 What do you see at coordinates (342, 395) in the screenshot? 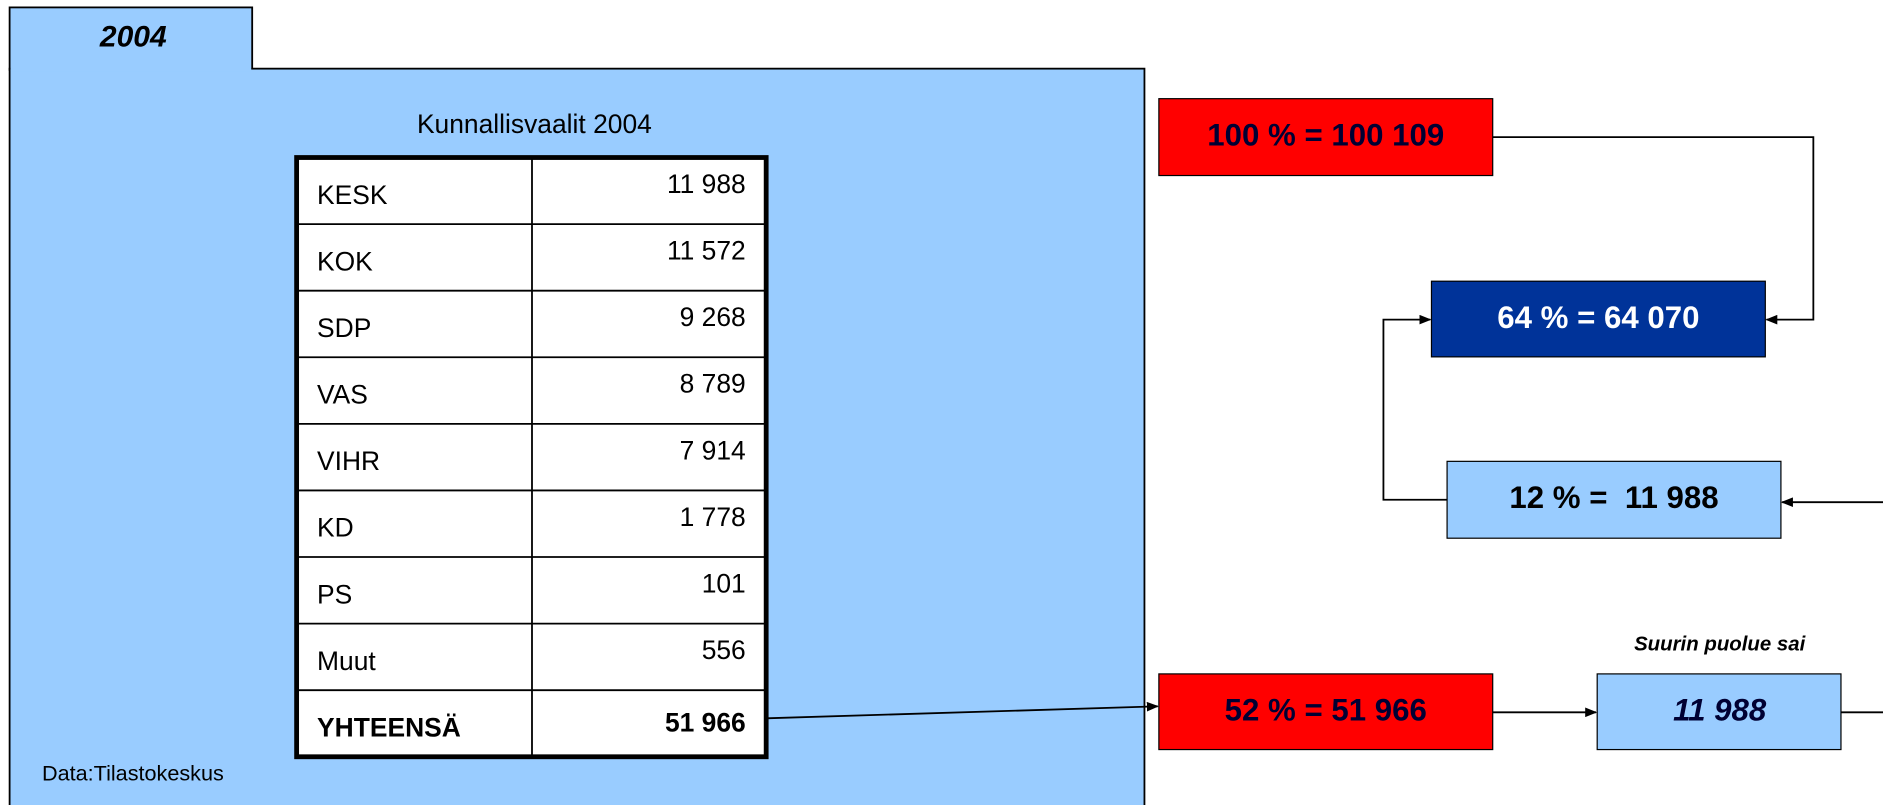
I see `cell: VAS` at bounding box center [342, 395].